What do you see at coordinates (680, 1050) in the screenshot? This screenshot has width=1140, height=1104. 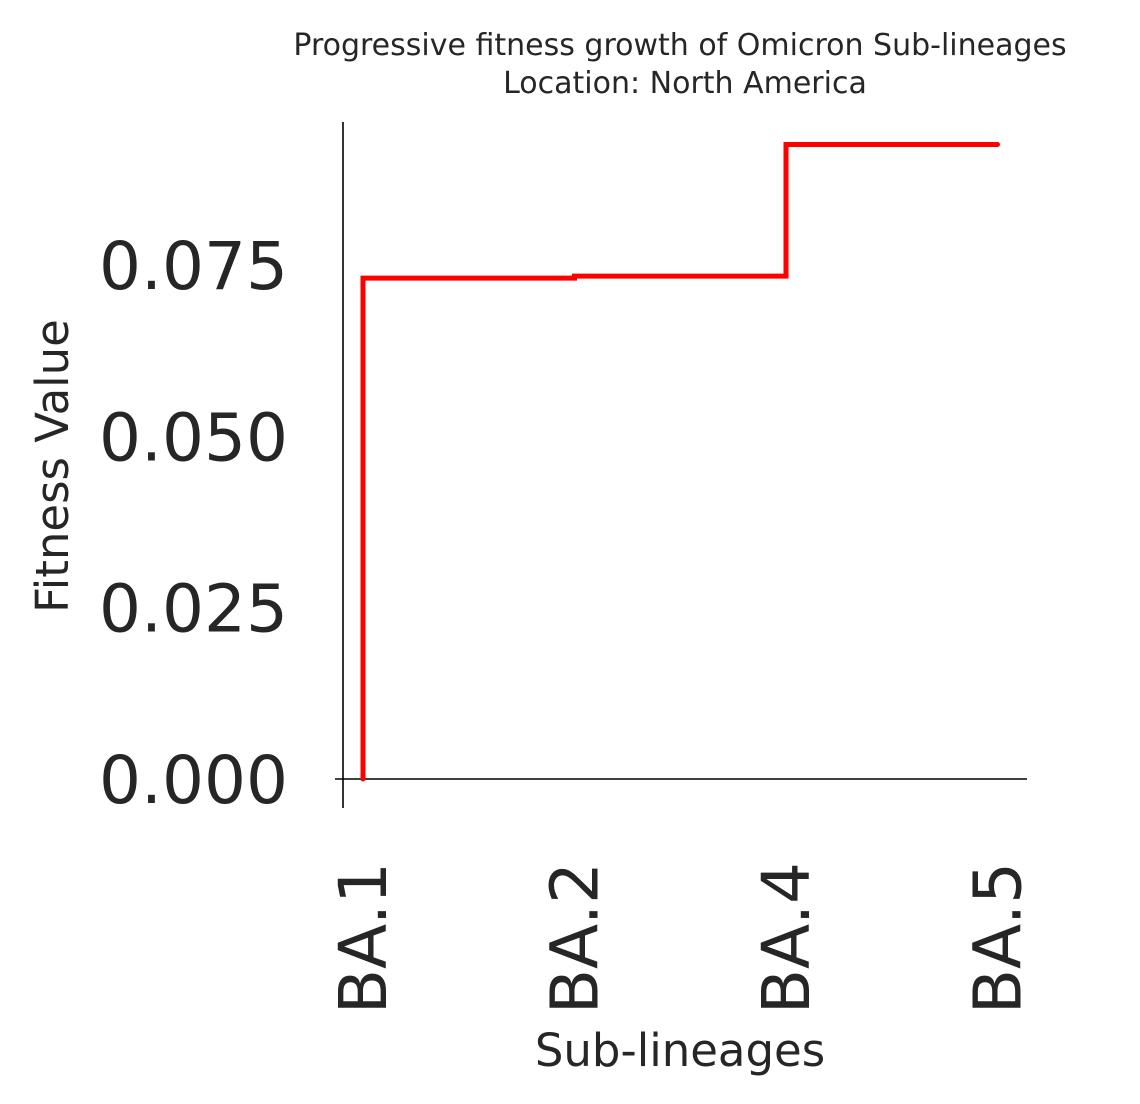 I see `x-axis-label: Sub-lineages` at bounding box center [680, 1050].